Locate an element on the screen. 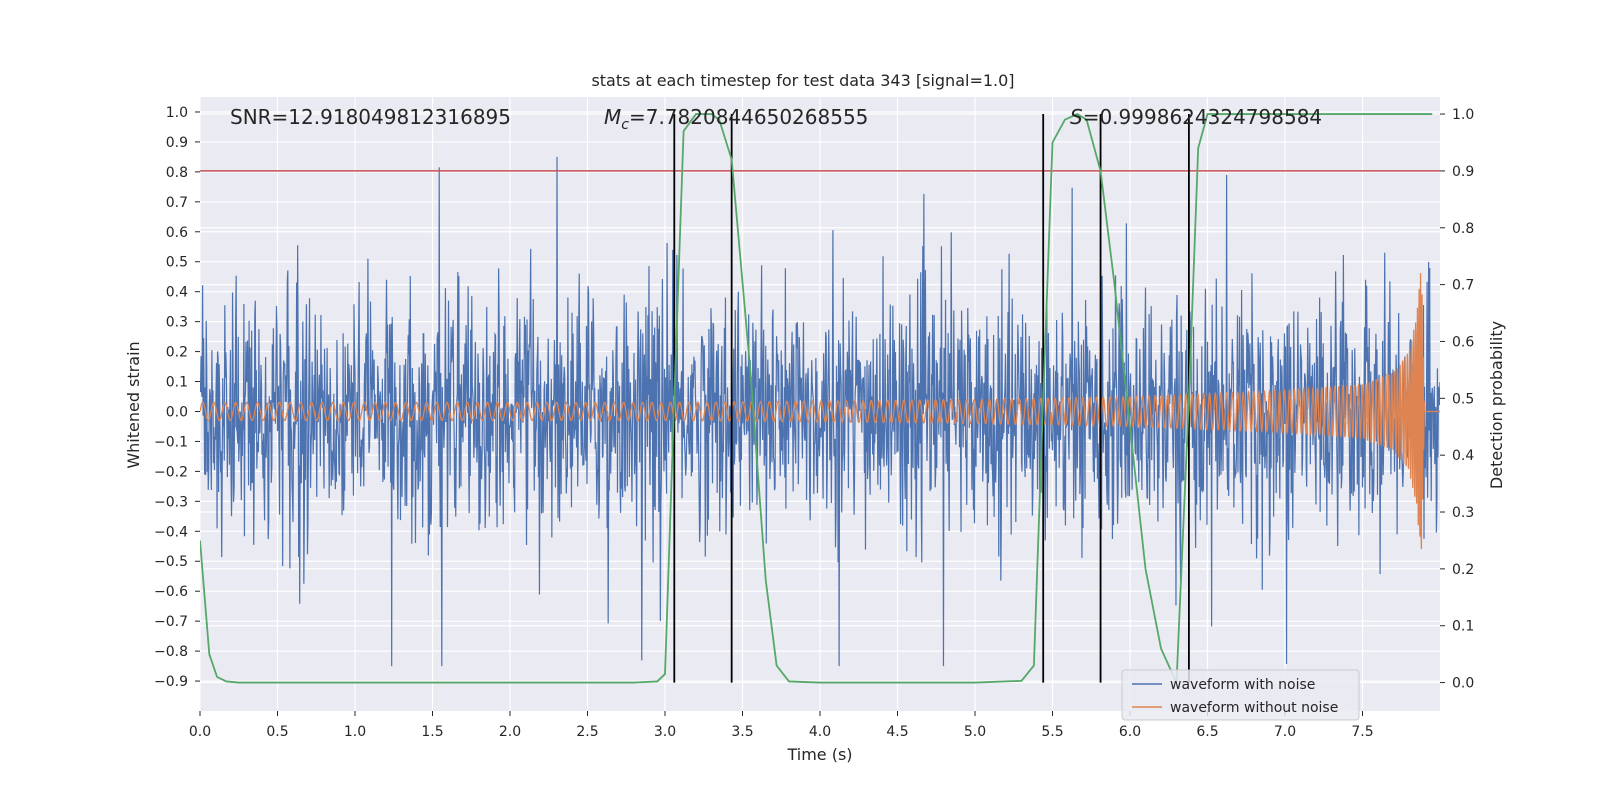  y2-axis-label: Detection probability is located at coordinates (1496, 405).